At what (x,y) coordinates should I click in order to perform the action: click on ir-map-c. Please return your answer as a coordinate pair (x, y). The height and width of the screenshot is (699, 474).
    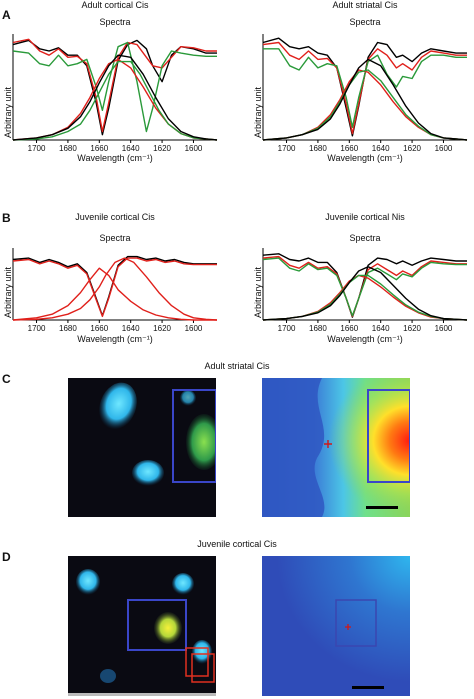
    Looking at the image, I should click on (336, 447).